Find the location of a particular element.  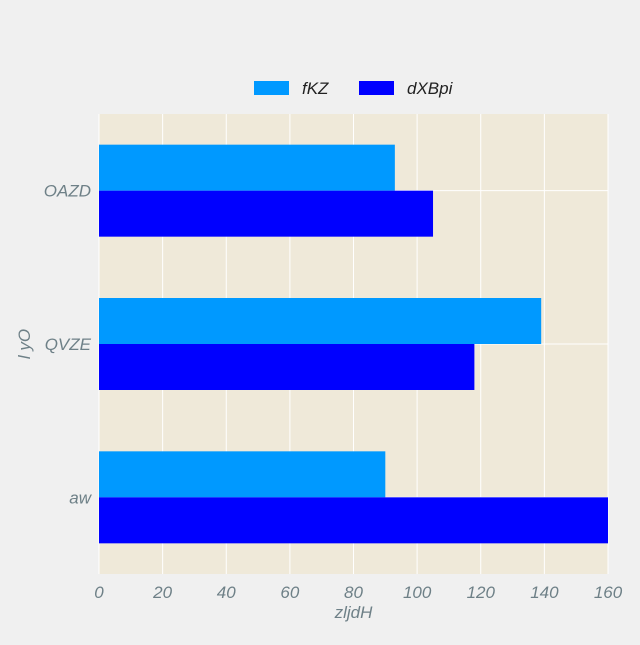

x-tick-labels: 0 20 40 60 80 100 120 140 160 is located at coordinates (358, 592).